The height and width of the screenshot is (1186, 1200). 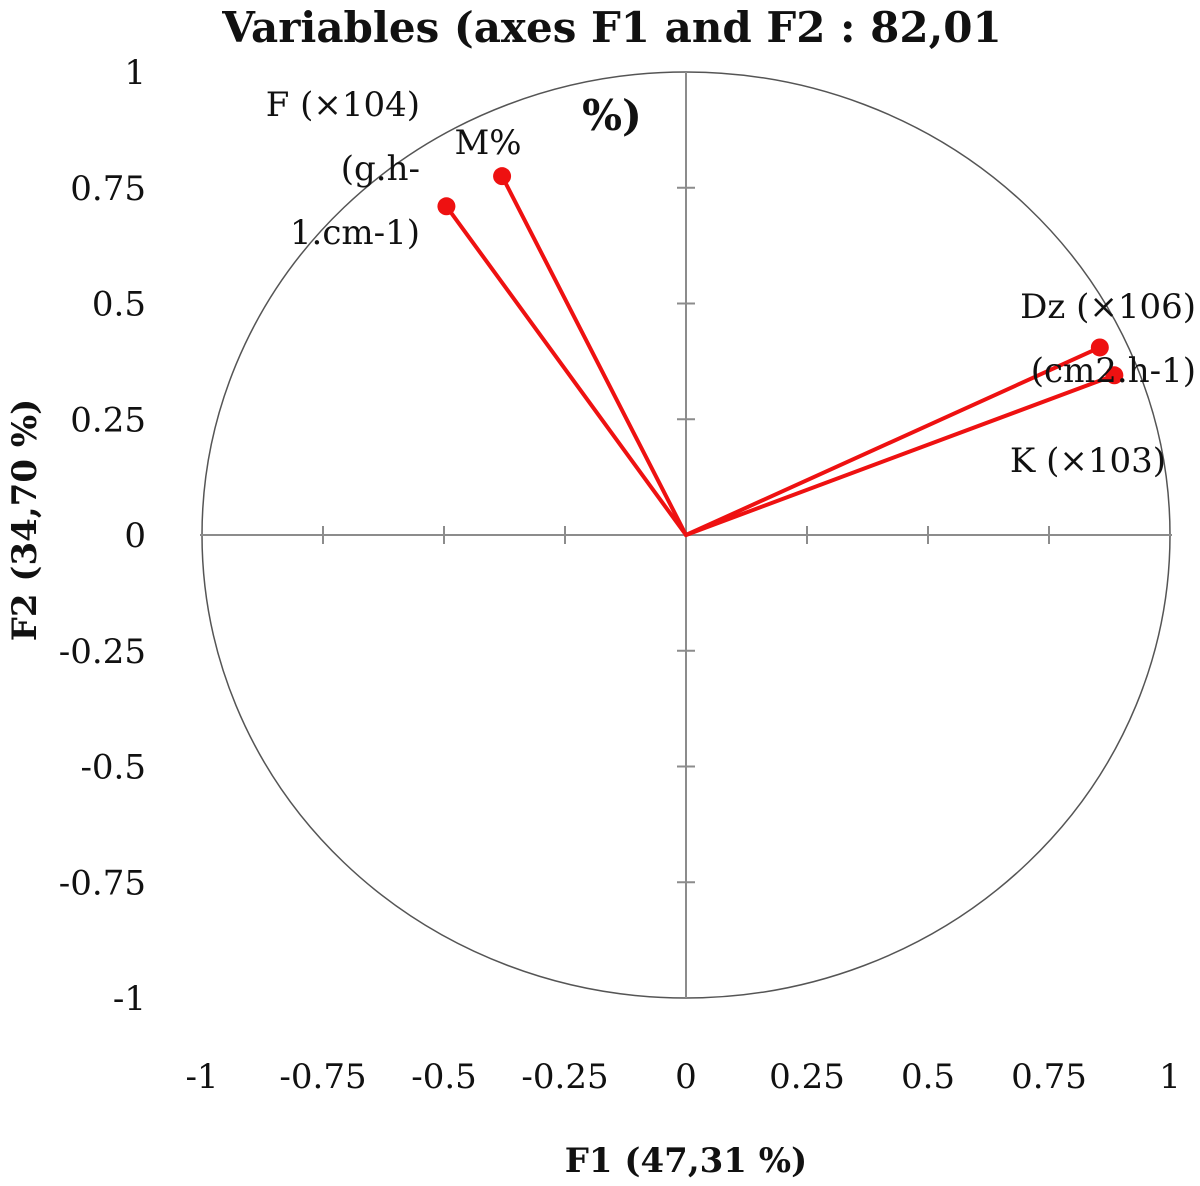 What do you see at coordinates (25, 520) in the screenshot?
I see `y-axis-title: F2 (34,70 %)` at bounding box center [25, 520].